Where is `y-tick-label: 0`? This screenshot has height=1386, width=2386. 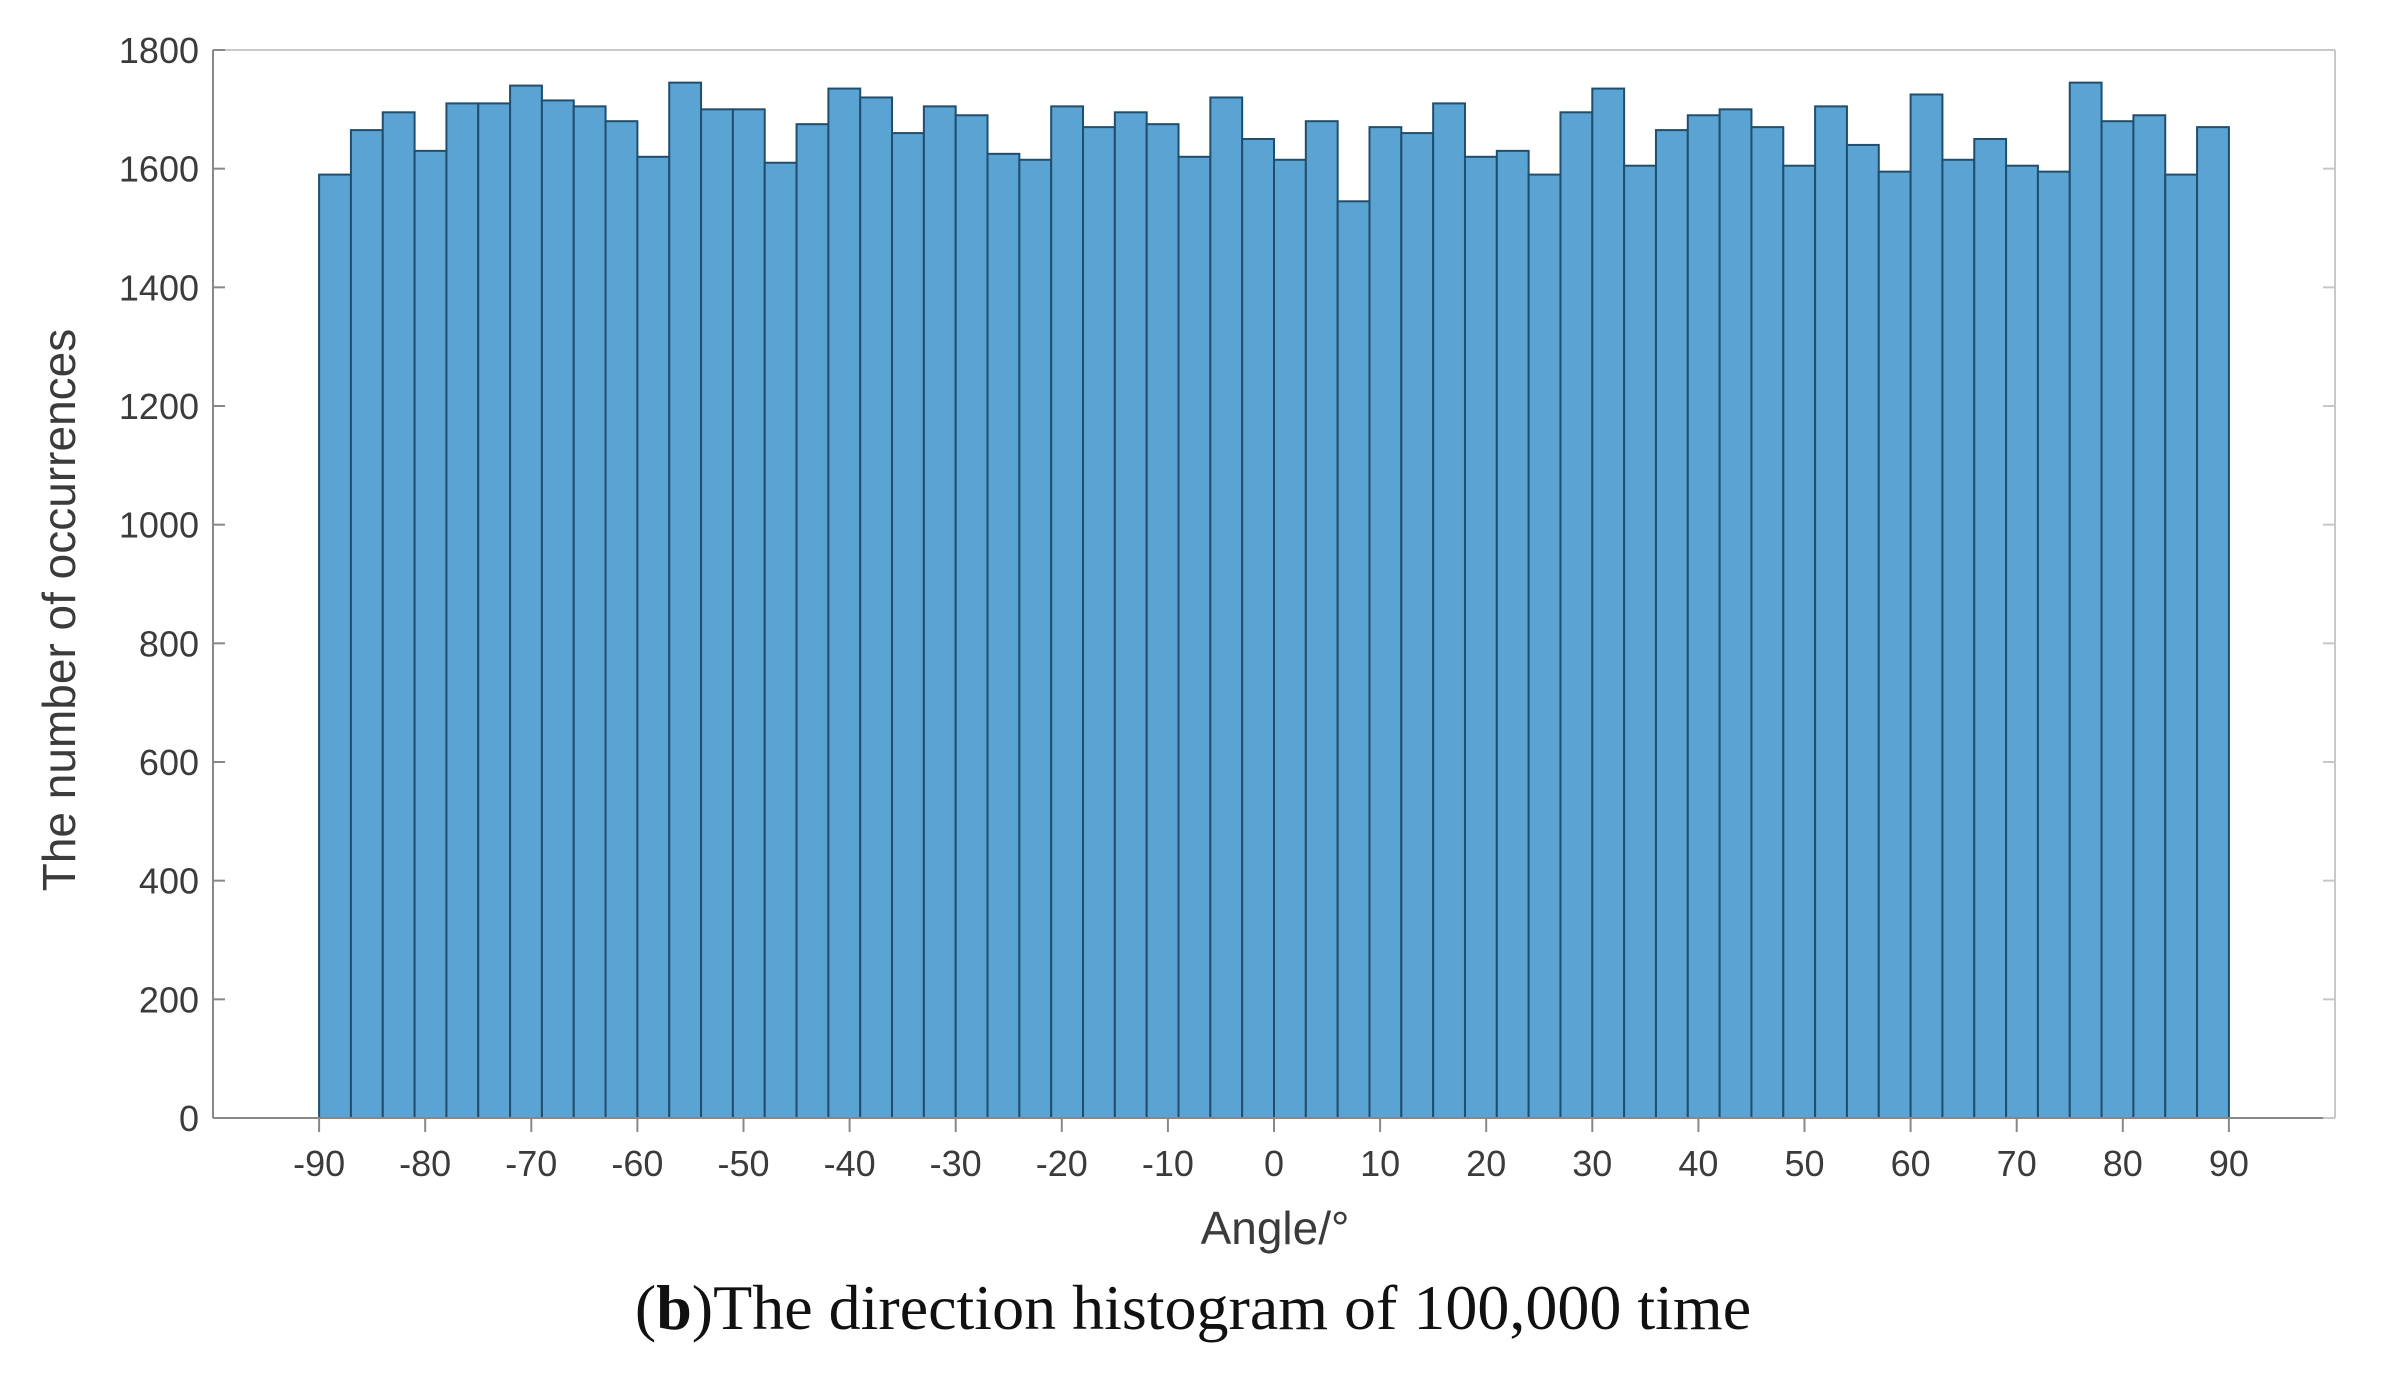
y-tick-label: 0 is located at coordinates (189, 1118).